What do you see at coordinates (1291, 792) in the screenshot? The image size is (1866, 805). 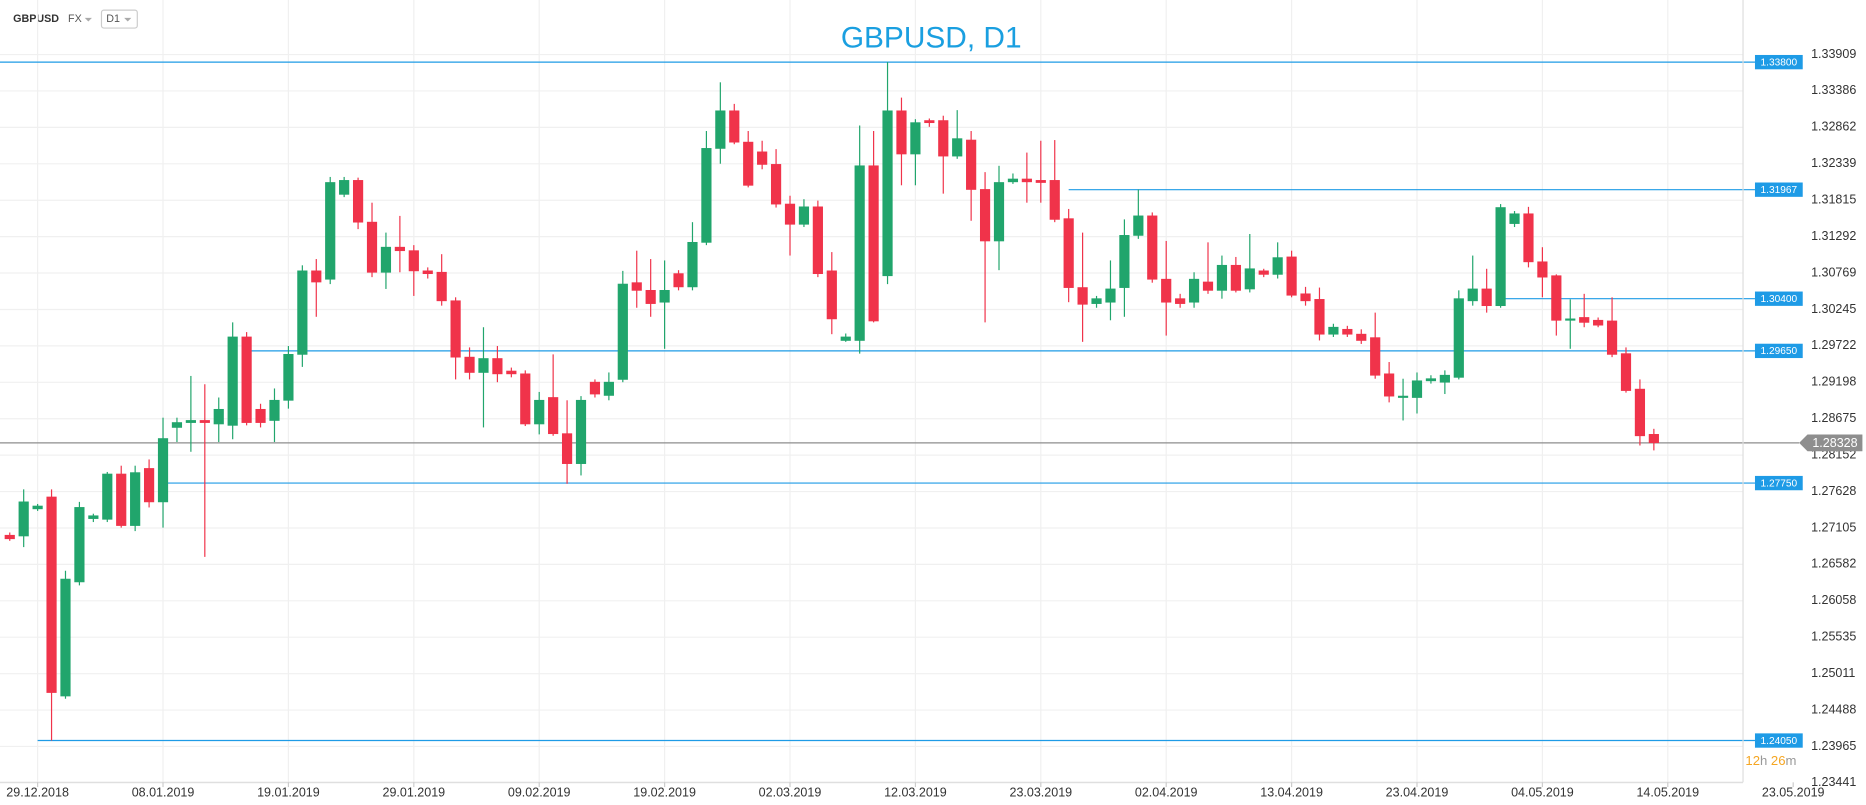 I see `x-tick-label: 13.04.2019` at bounding box center [1291, 792].